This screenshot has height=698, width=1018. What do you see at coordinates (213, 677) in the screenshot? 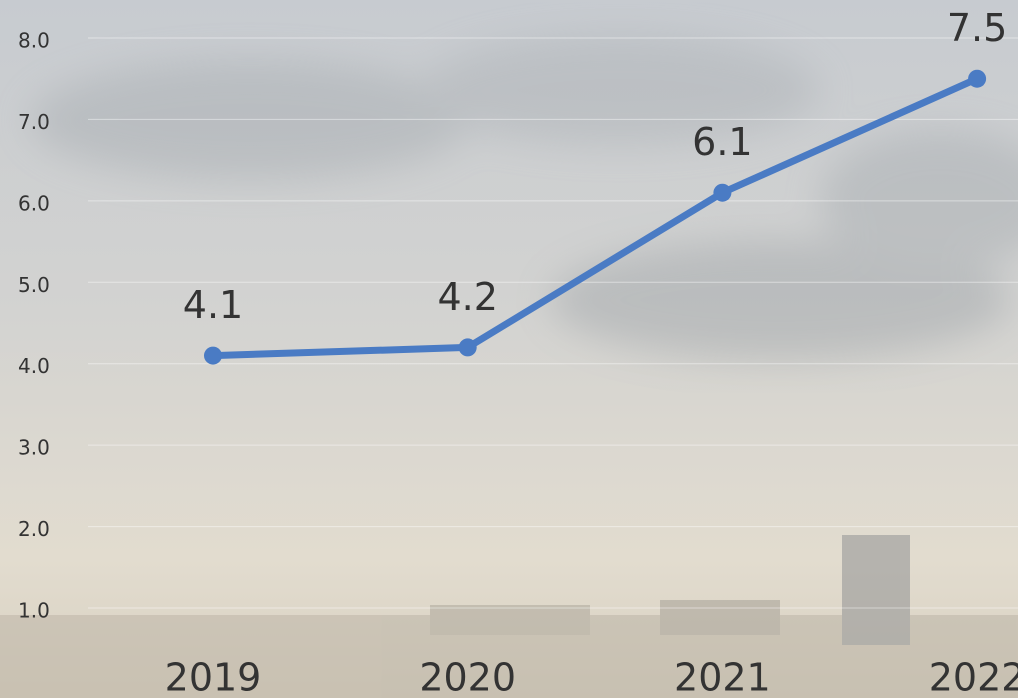
I see `x-tick-label: 2019` at bounding box center [213, 677].